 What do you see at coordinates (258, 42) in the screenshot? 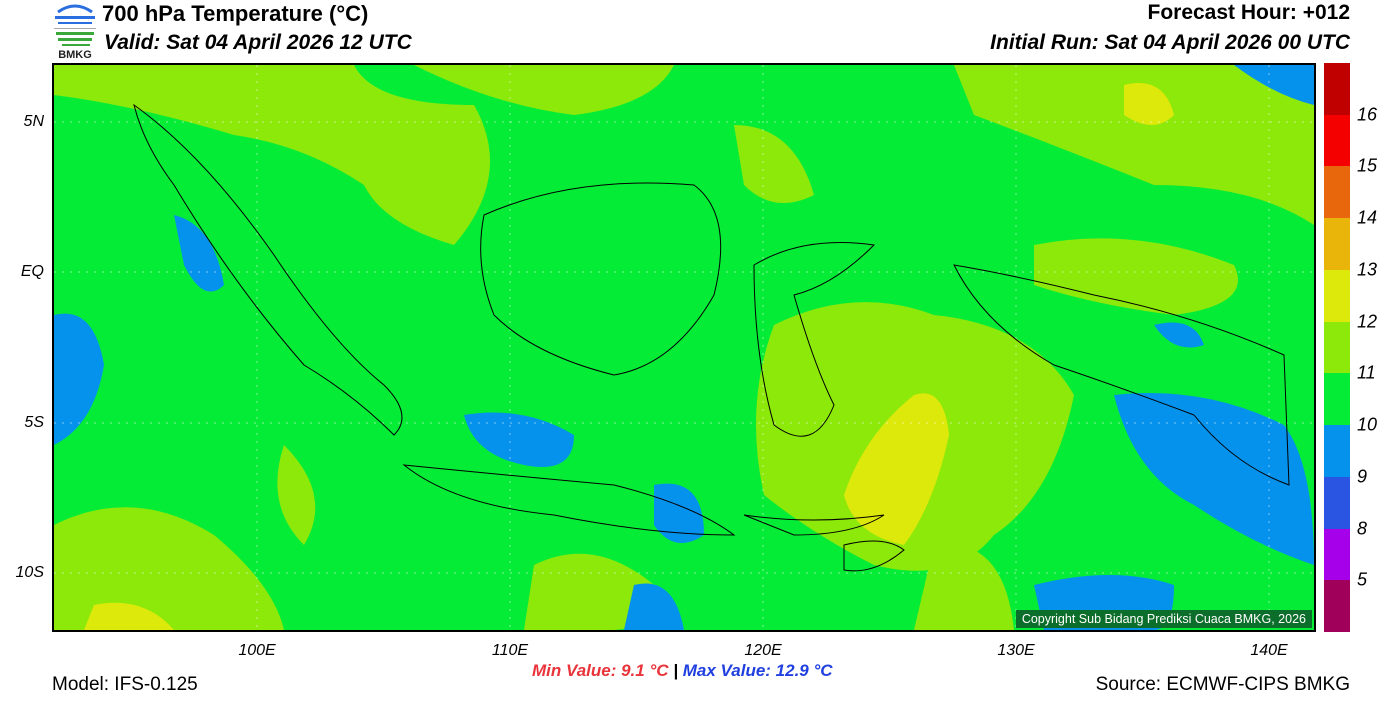
I see `valid-time: Valid: Sat 04 April 2026 12 UTC` at bounding box center [258, 42].